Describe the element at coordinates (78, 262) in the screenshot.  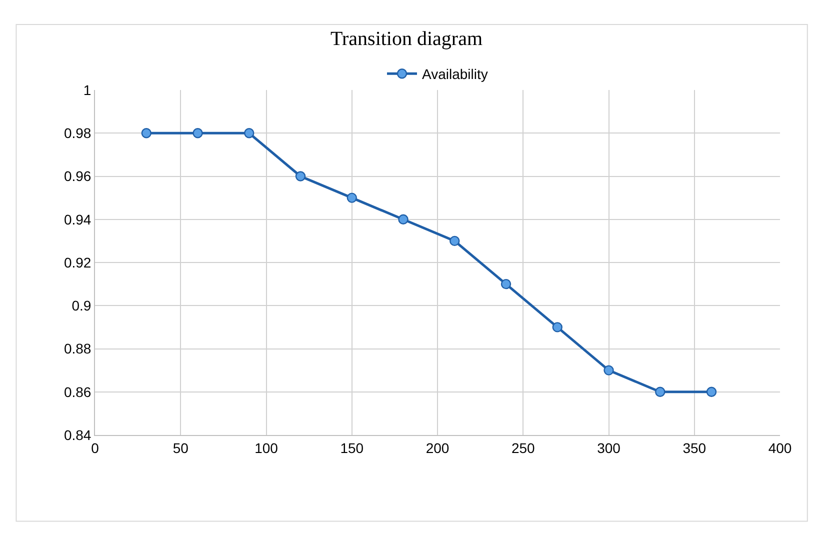
I see `y-tick-label: 0.92` at that location.